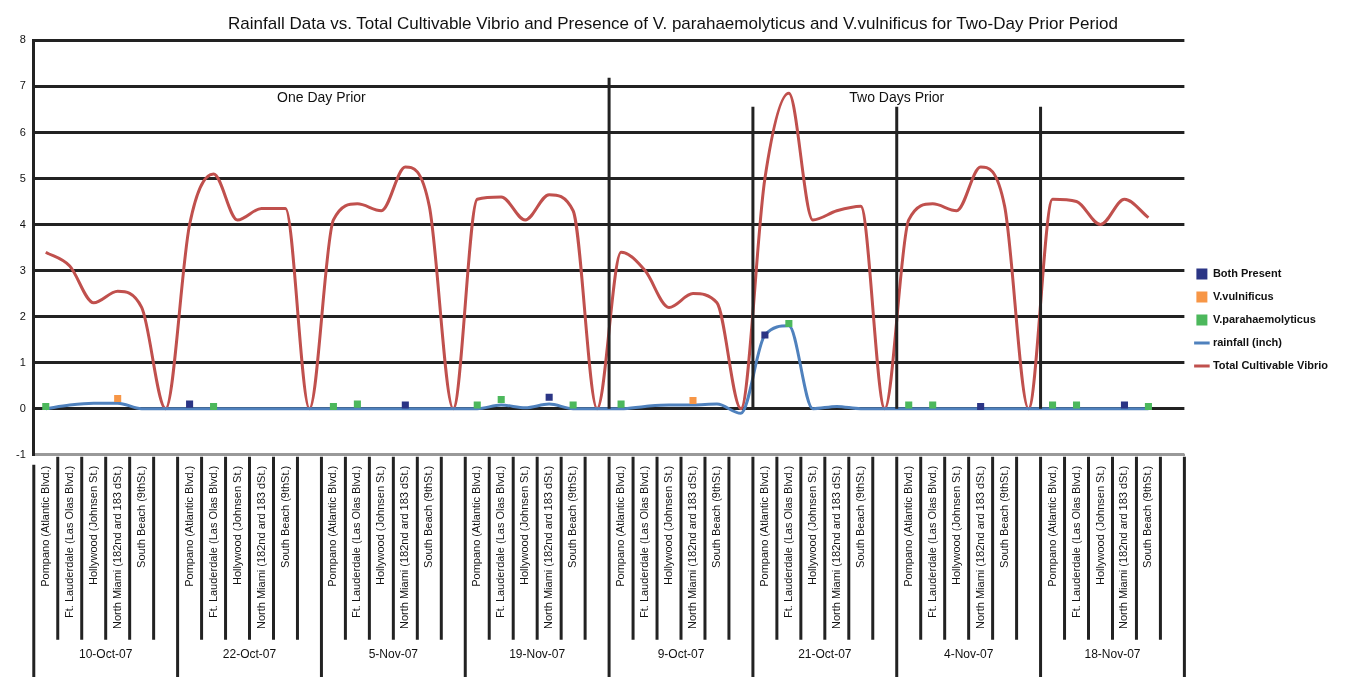 Image resolution: width=1356 pixels, height=685 pixels. I want to click on legend-label: Total Cultivable Vibrio, so click(1270, 365).